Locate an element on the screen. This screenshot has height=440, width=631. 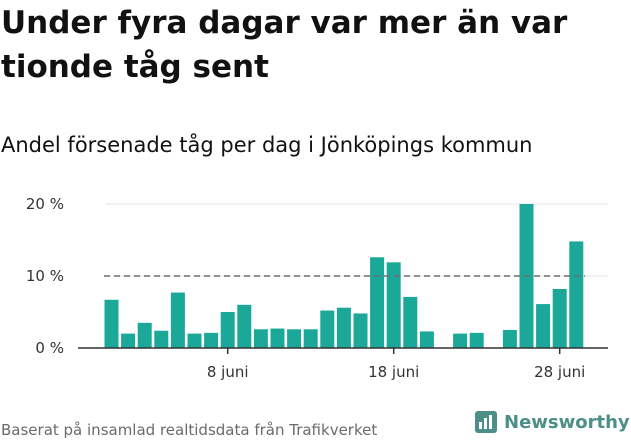
brand-logo: Newsworthy is located at coordinates (552, 422).